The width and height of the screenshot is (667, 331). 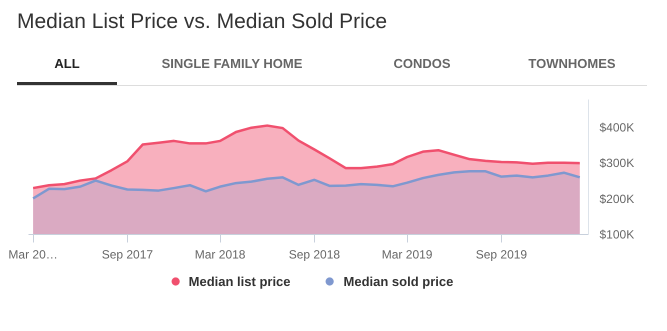 I want to click on legend-label: Median sold price, so click(x=399, y=281).